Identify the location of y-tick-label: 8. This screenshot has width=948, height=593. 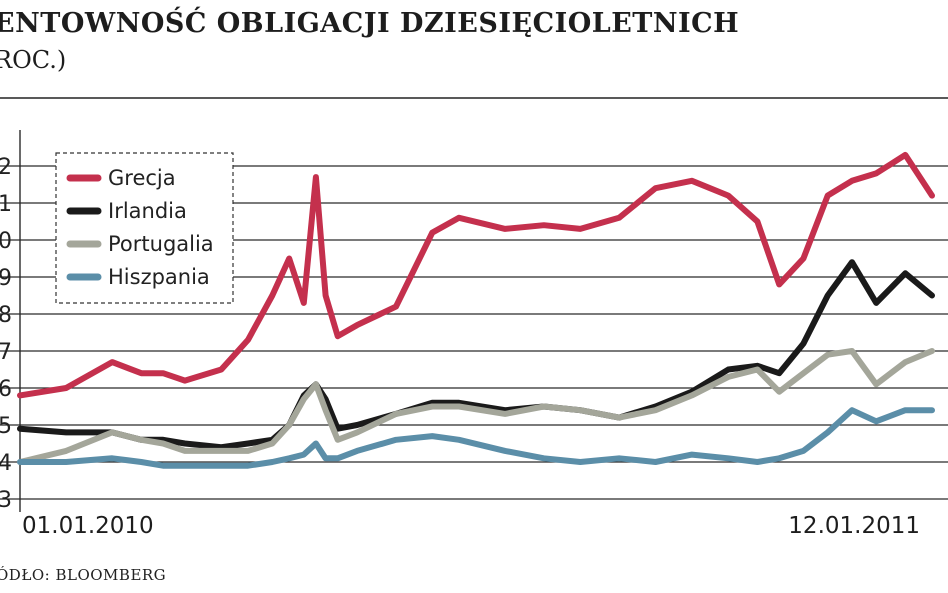
(6, 315).